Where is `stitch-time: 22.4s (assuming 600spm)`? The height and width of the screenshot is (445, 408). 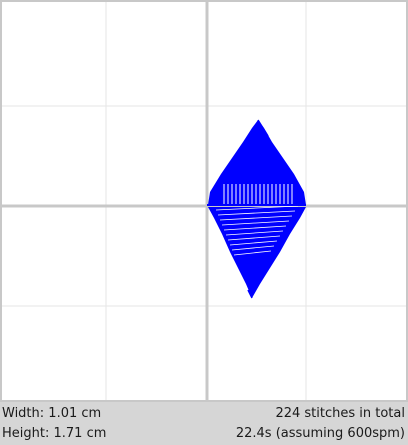
stitch-time: 22.4s (assuming 600spm) is located at coordinates (320, 433).